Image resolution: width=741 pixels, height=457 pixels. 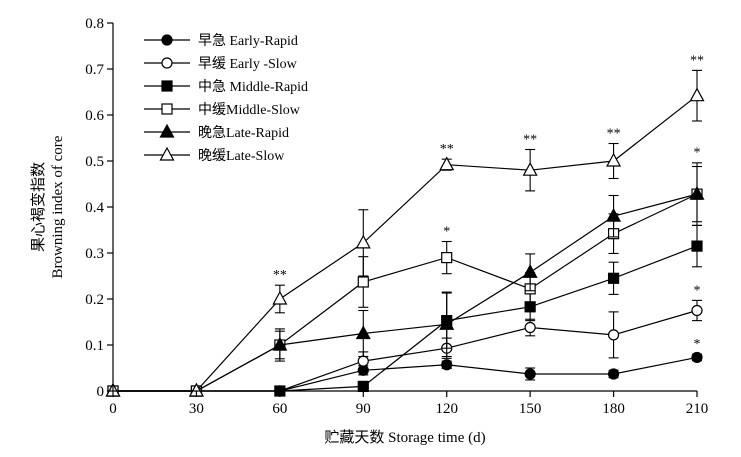 What do you see at coordinates (530, 409) in the screenshot?
I see `x-tick-label: 150` at bounding box center [530, 409].